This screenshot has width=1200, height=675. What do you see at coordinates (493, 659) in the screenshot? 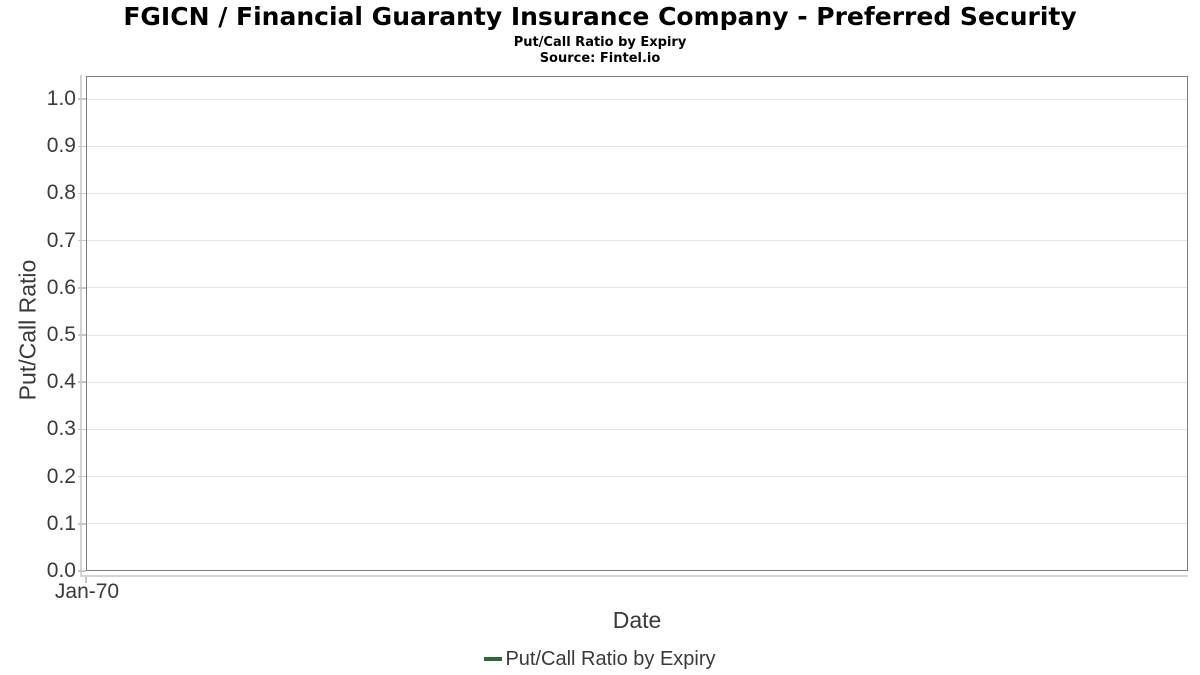
I see `legend-line-marker` at bounding box center [493, 659].